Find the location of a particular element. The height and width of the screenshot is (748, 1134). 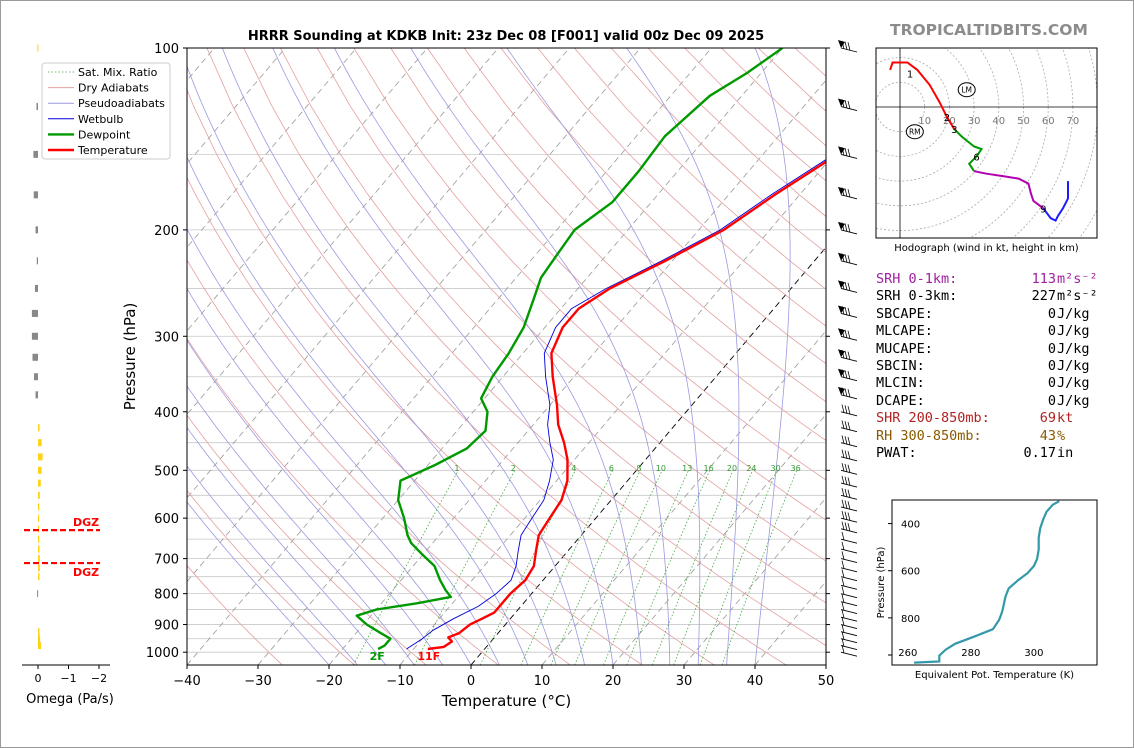

hodo-height-label: 2 is located at coordinates (947, 118).